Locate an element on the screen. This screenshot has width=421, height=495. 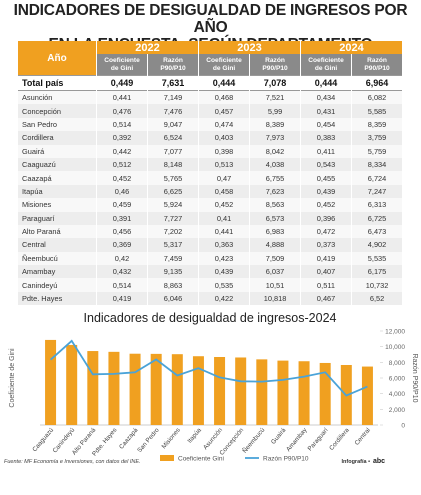
x-tick-label: Ñeembucú is located at coordinates (253, 439).